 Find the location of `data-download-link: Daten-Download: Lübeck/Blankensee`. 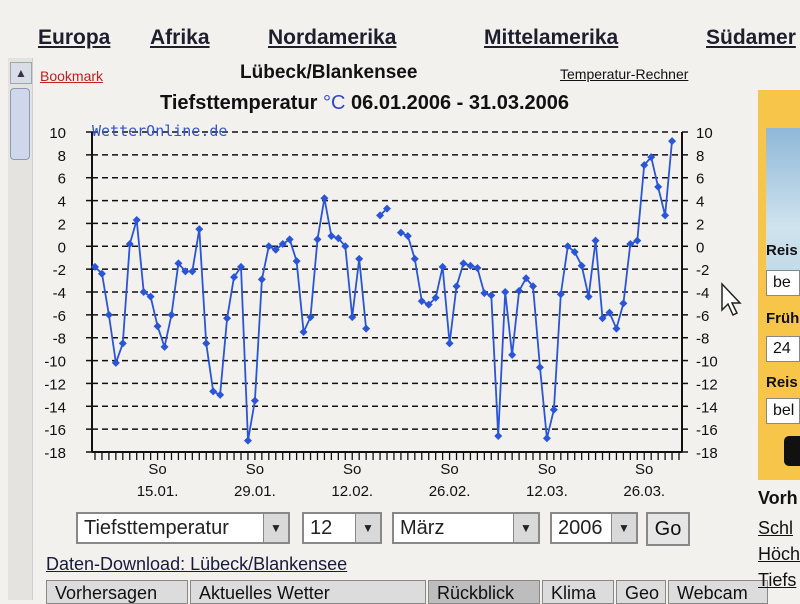

data-download-link: Daten-Download: Lübeck/Blankensee is located at coordinates (197, 564).